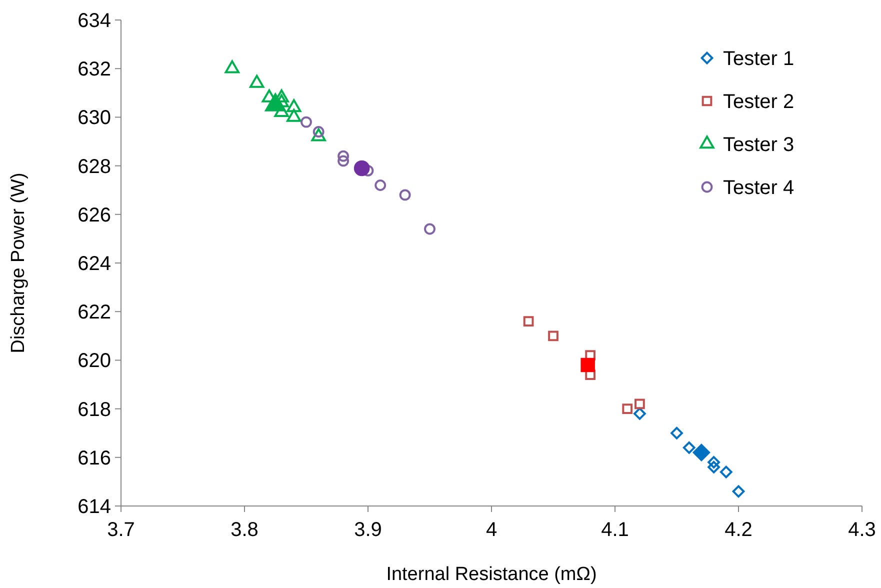 This screenshot has height=588, width=881. I want to click on y-tick-label: 622, so click(94, 313).